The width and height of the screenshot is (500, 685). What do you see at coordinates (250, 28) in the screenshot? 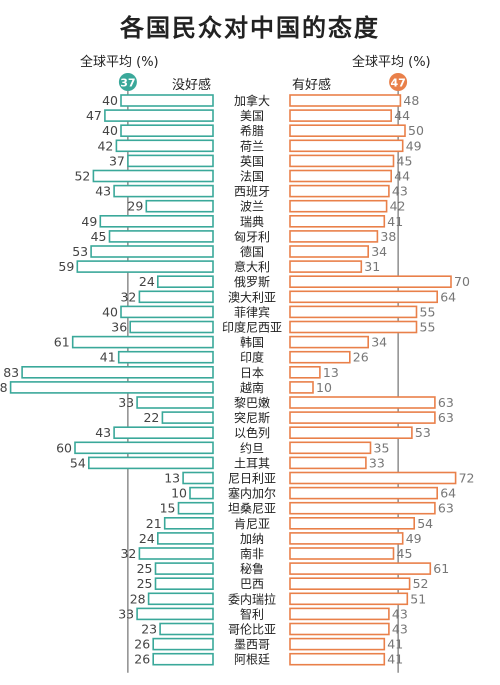
I see `chart-title: 各国民众对中国的态度` at bounding box center [250, 28].